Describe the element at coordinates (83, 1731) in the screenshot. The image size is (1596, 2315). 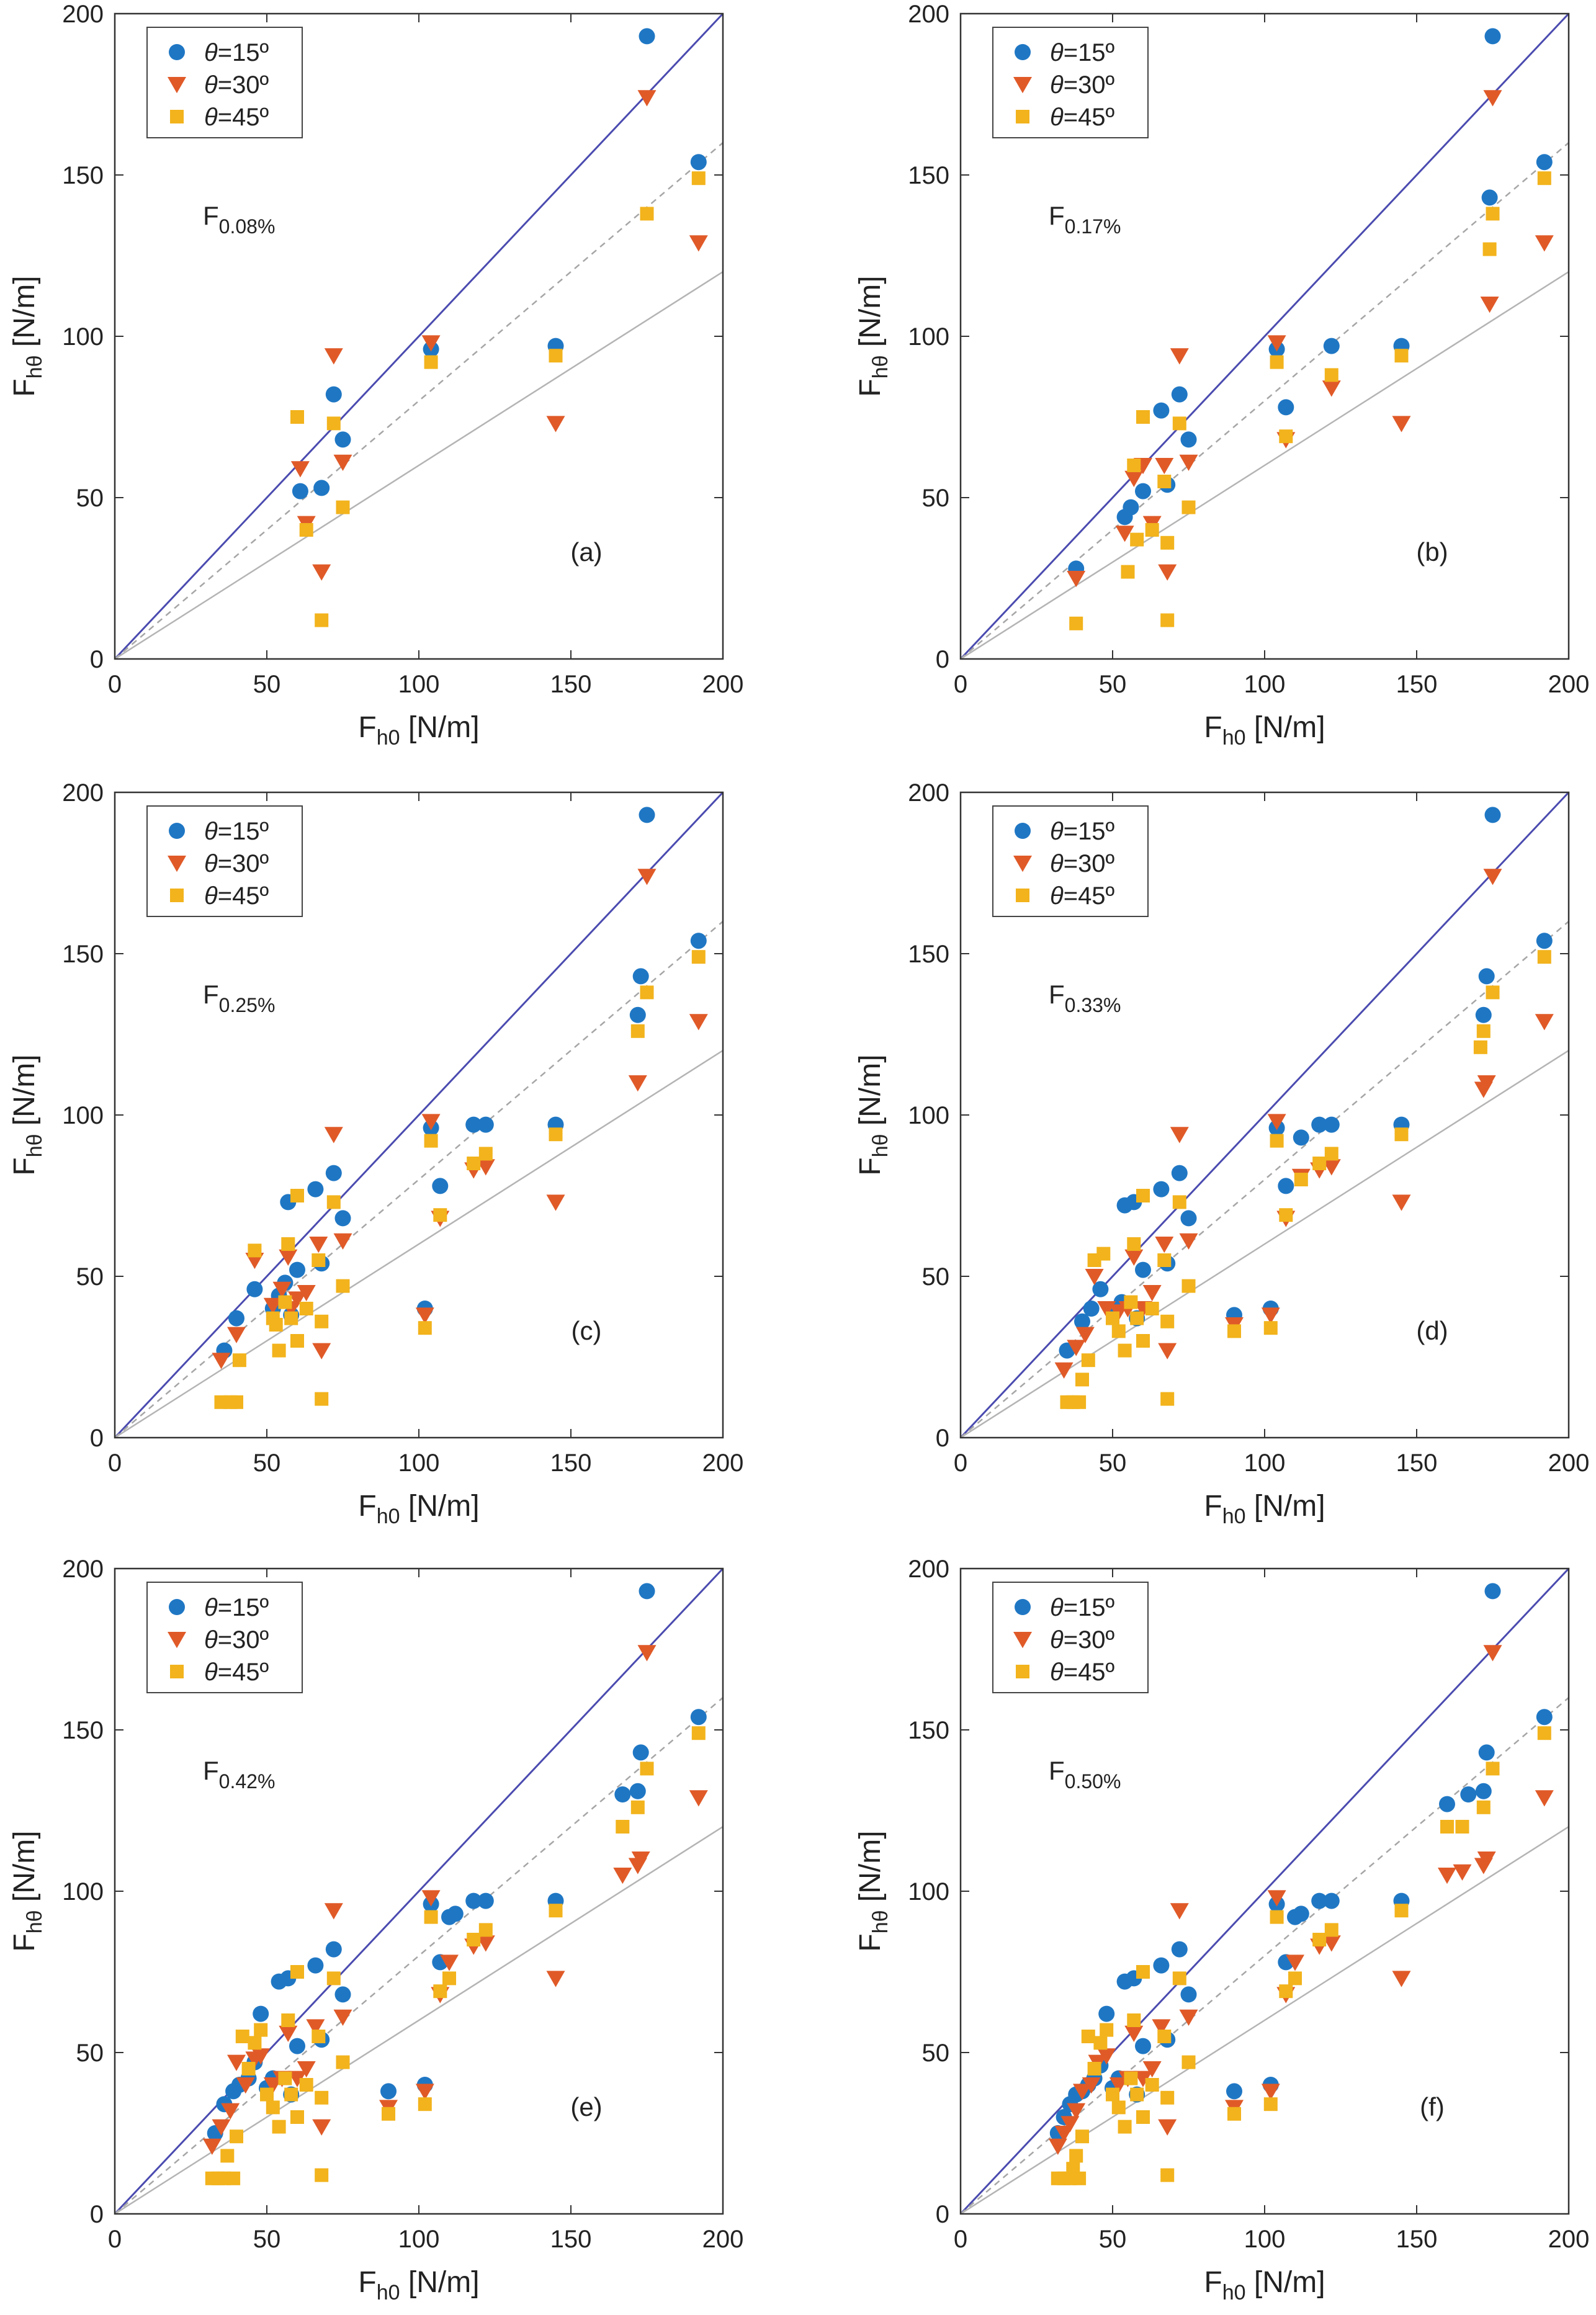
I see `y-tick-label: 150` at that location.